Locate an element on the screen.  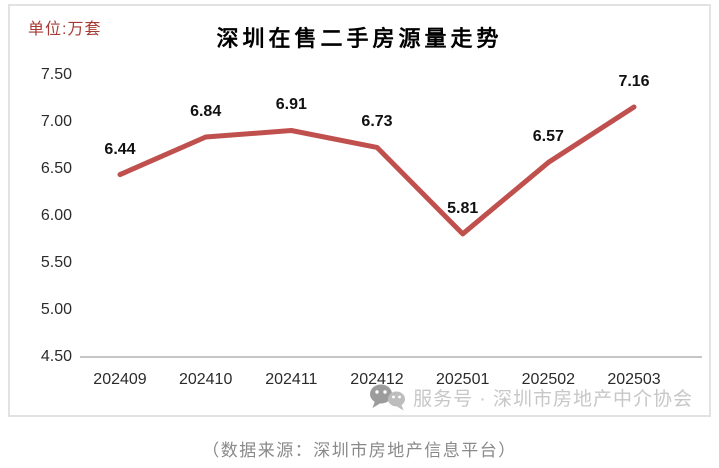
data-point-label: 6.91 is located at coordinates (291, 105).